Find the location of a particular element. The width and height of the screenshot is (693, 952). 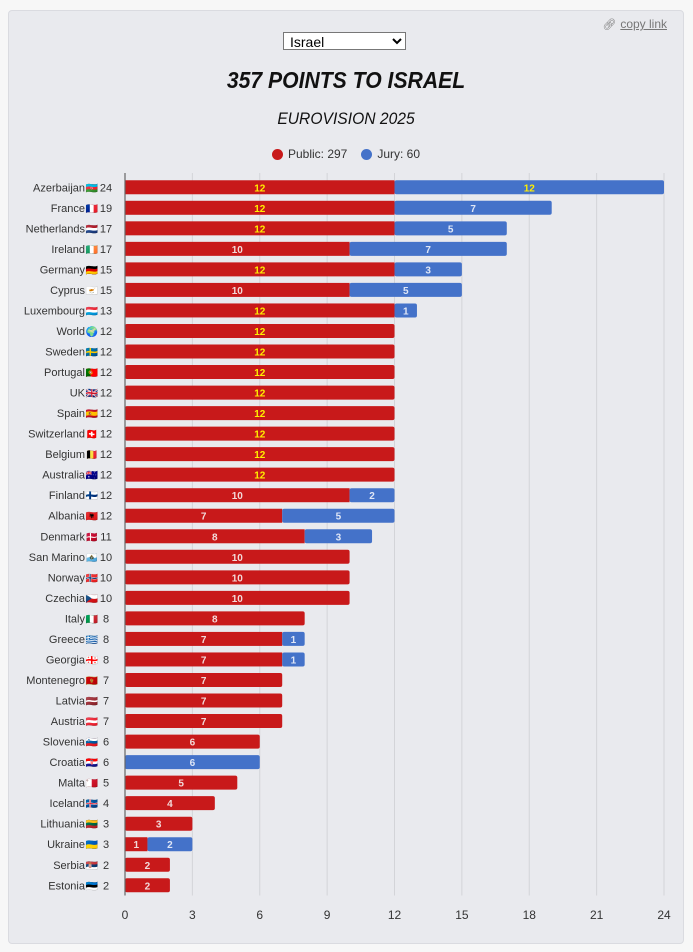

flag-icon: 🇲🇪 is located at coordinates (92, 681).